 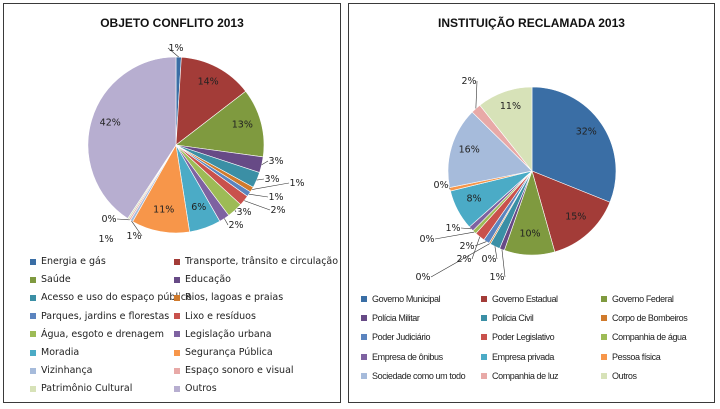 I want to click on data-label-espaco-sonoro-e-visual: 0%, so click(x=108, y=219).